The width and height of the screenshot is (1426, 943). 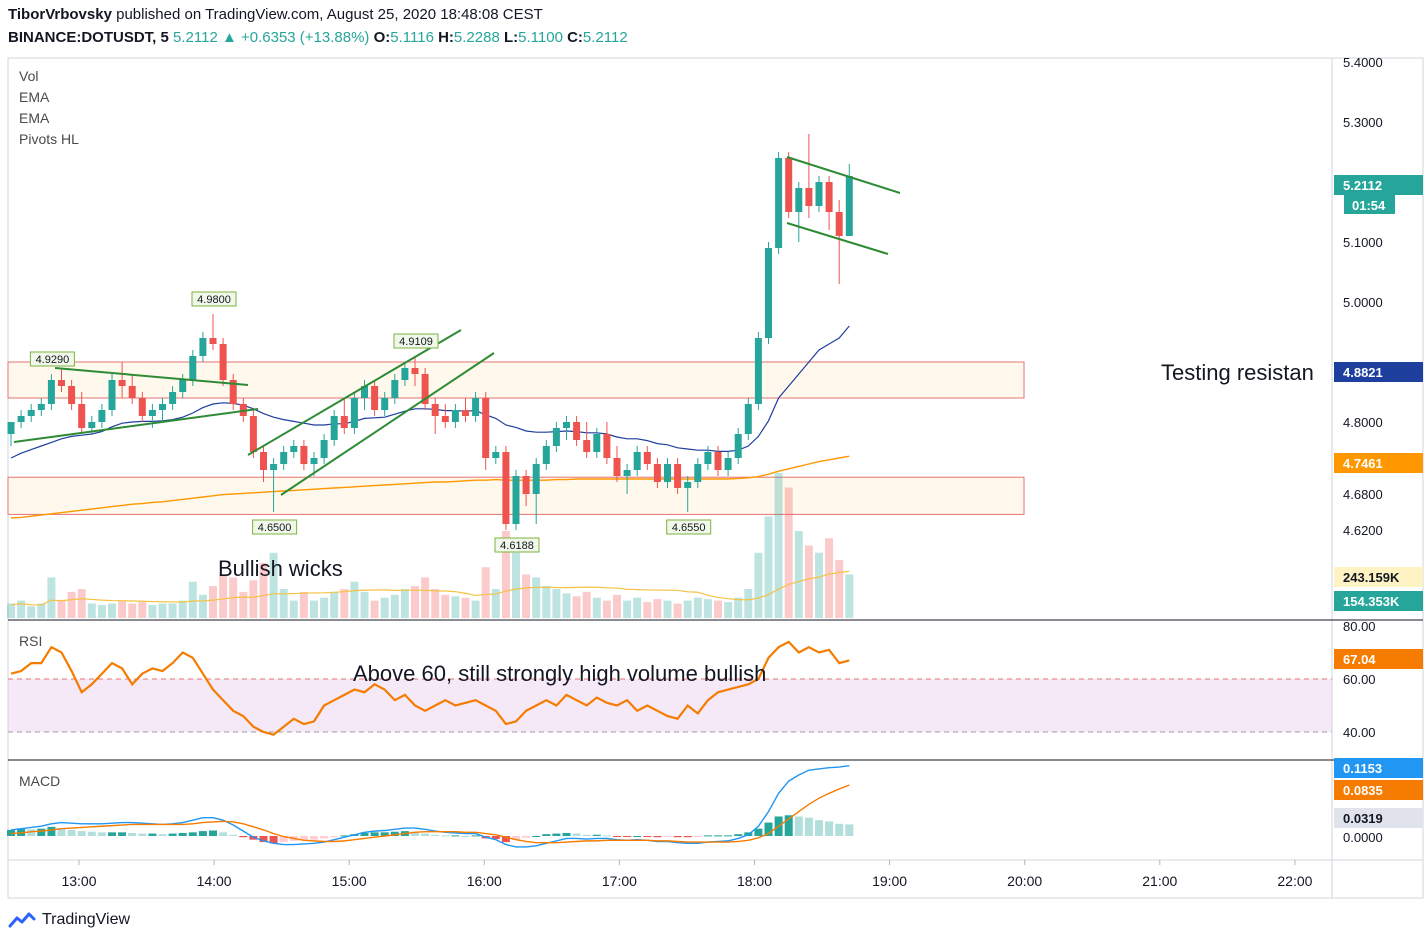 What do you see at coordinates (60, 14) in the screenshot?
I see `author-name: TiborVrbovsky` at bounding box center [60, 14].